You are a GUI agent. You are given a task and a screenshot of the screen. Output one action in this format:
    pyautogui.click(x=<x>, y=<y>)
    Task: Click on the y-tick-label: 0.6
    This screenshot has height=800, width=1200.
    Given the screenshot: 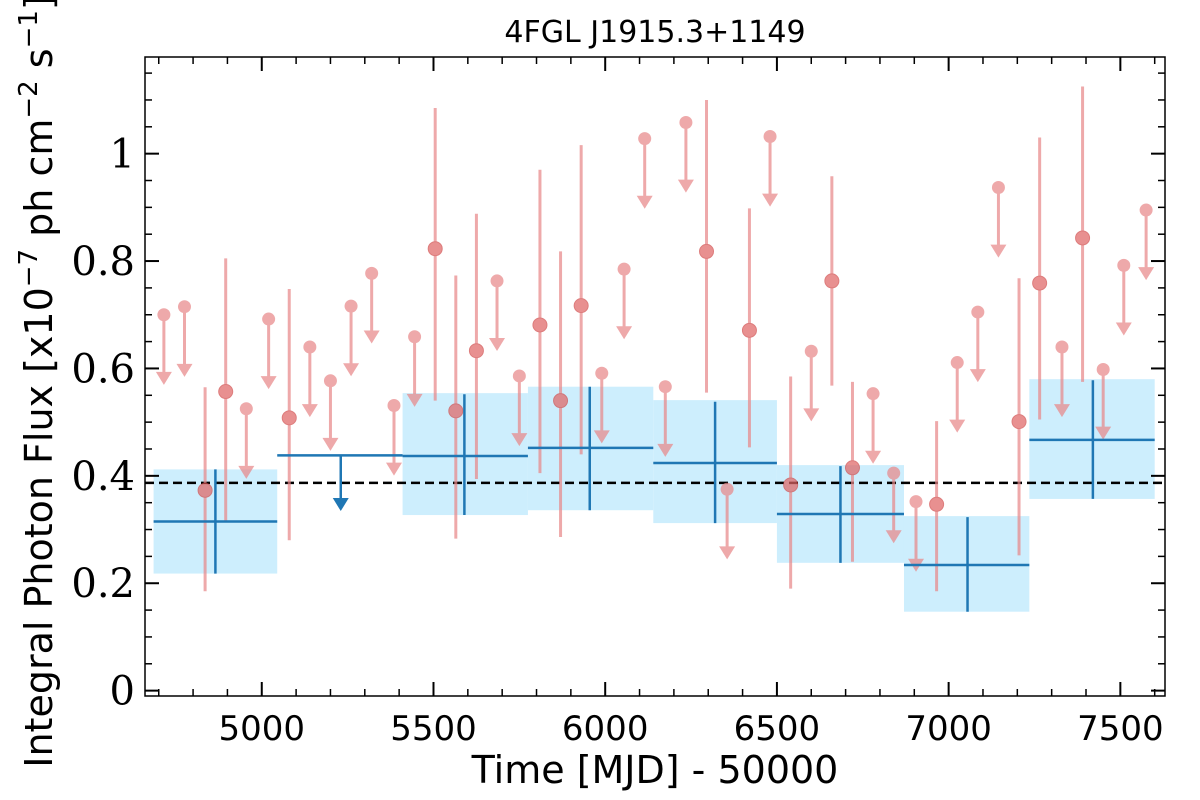 What is the action you would take?
    pyautogui.click(x=103, y=369)
    